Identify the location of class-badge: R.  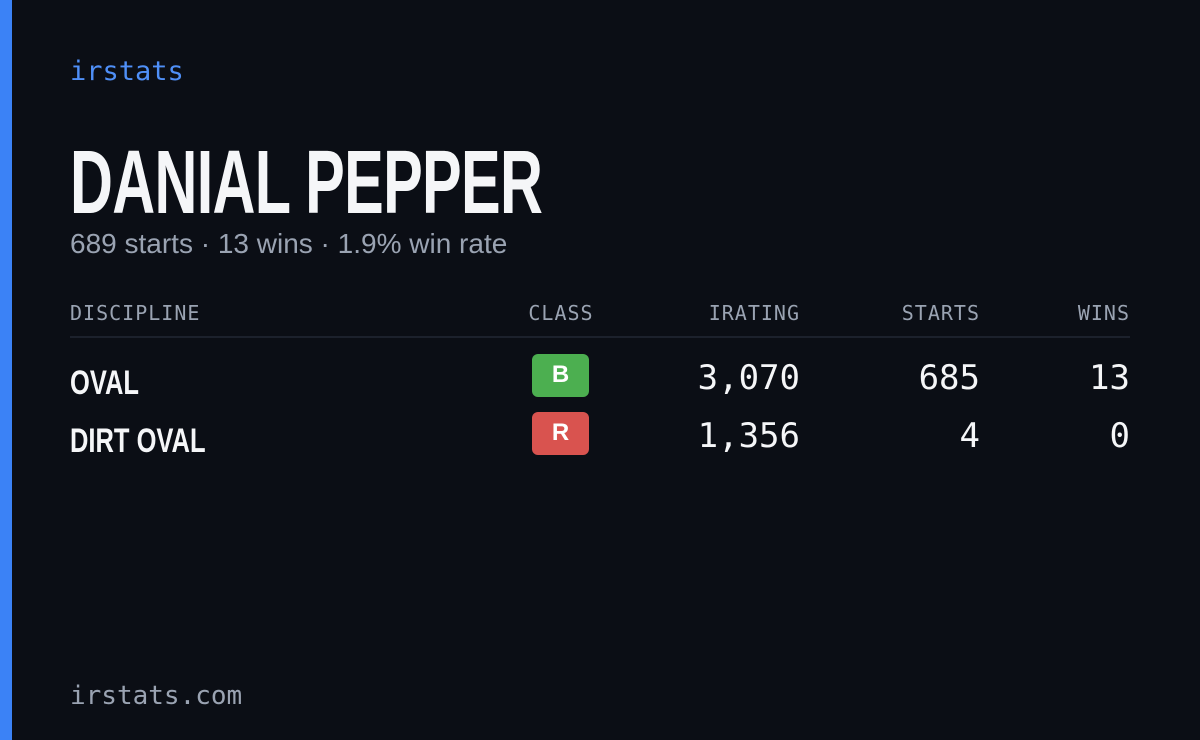
(560, 433).